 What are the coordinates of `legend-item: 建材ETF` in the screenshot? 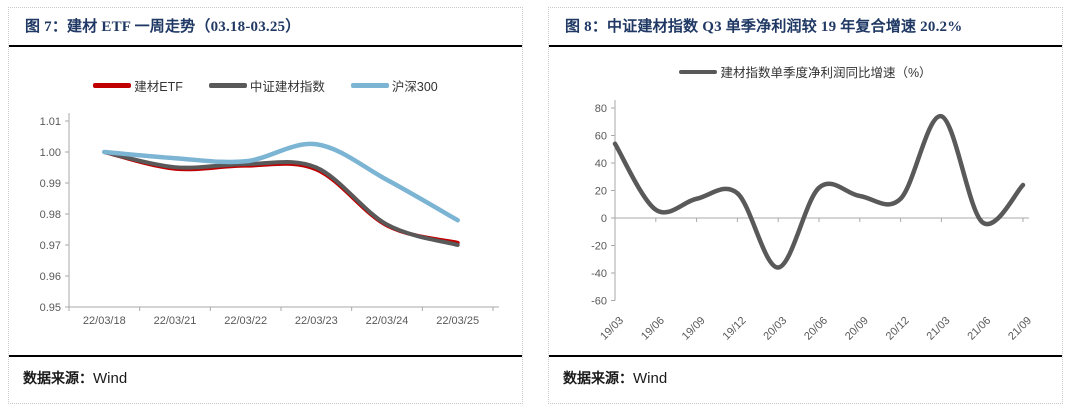 It's located at (138, 85).